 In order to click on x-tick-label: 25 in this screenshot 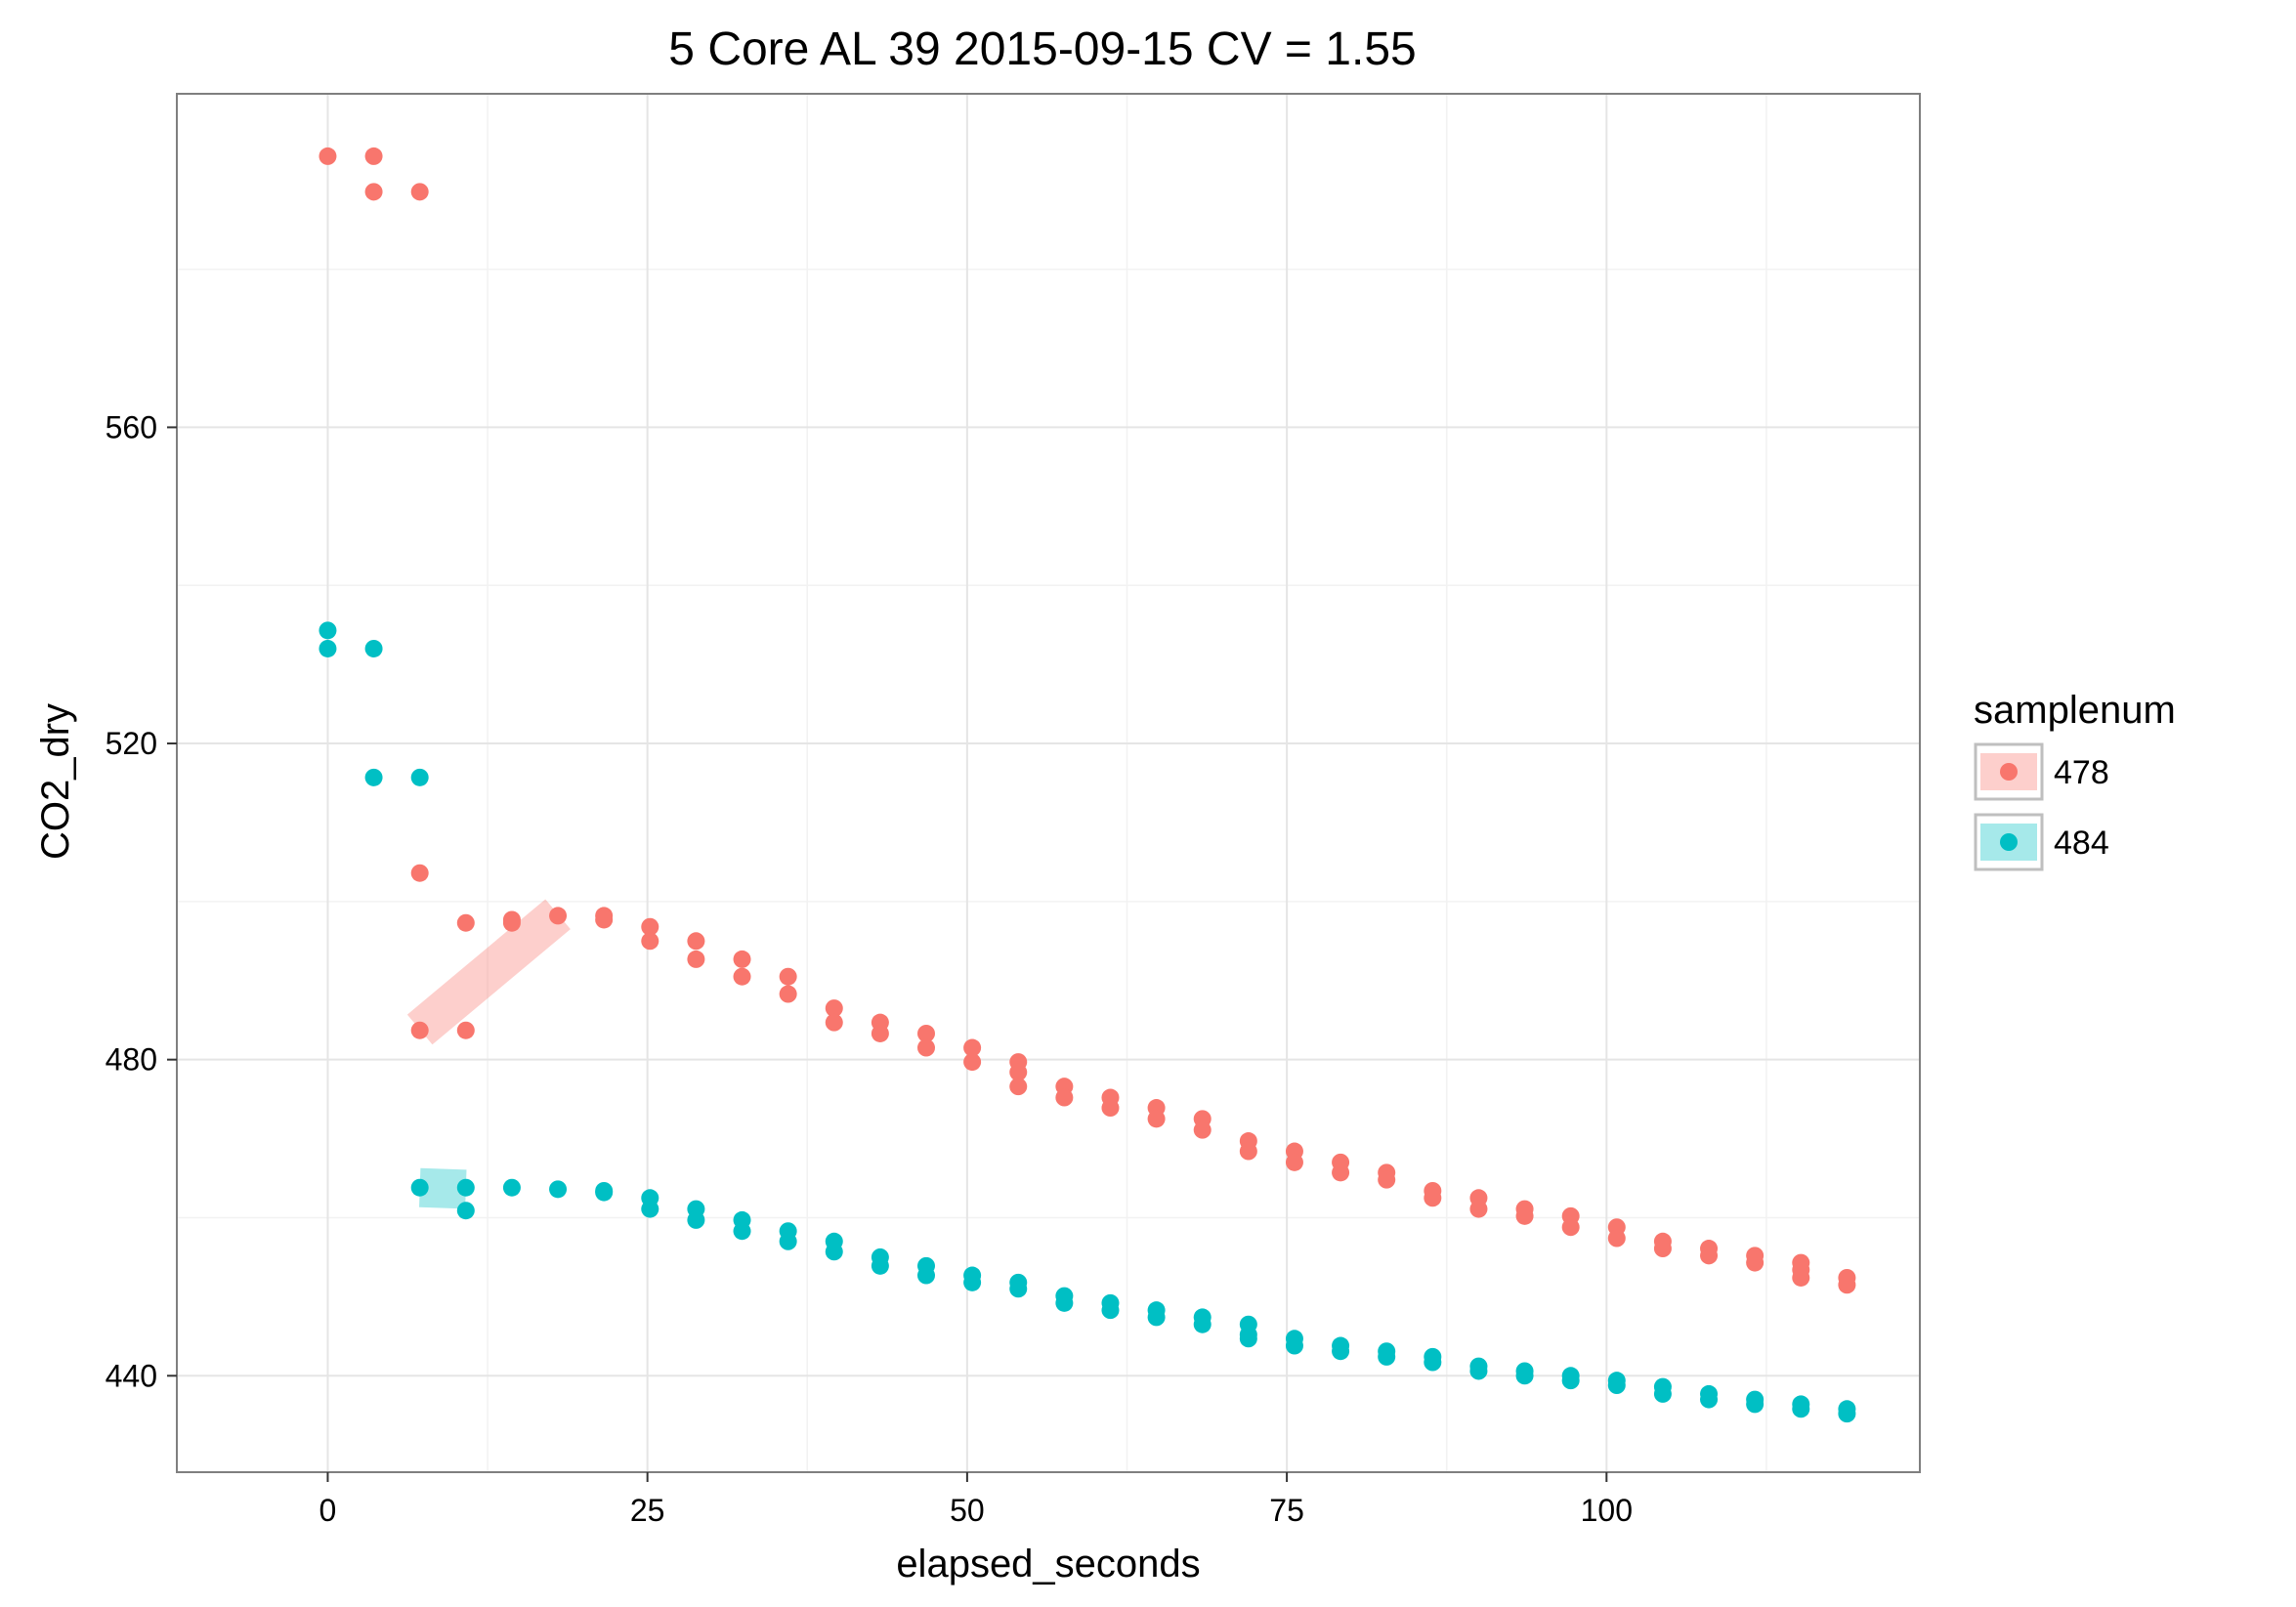, I will do `click(647, 1511)`.